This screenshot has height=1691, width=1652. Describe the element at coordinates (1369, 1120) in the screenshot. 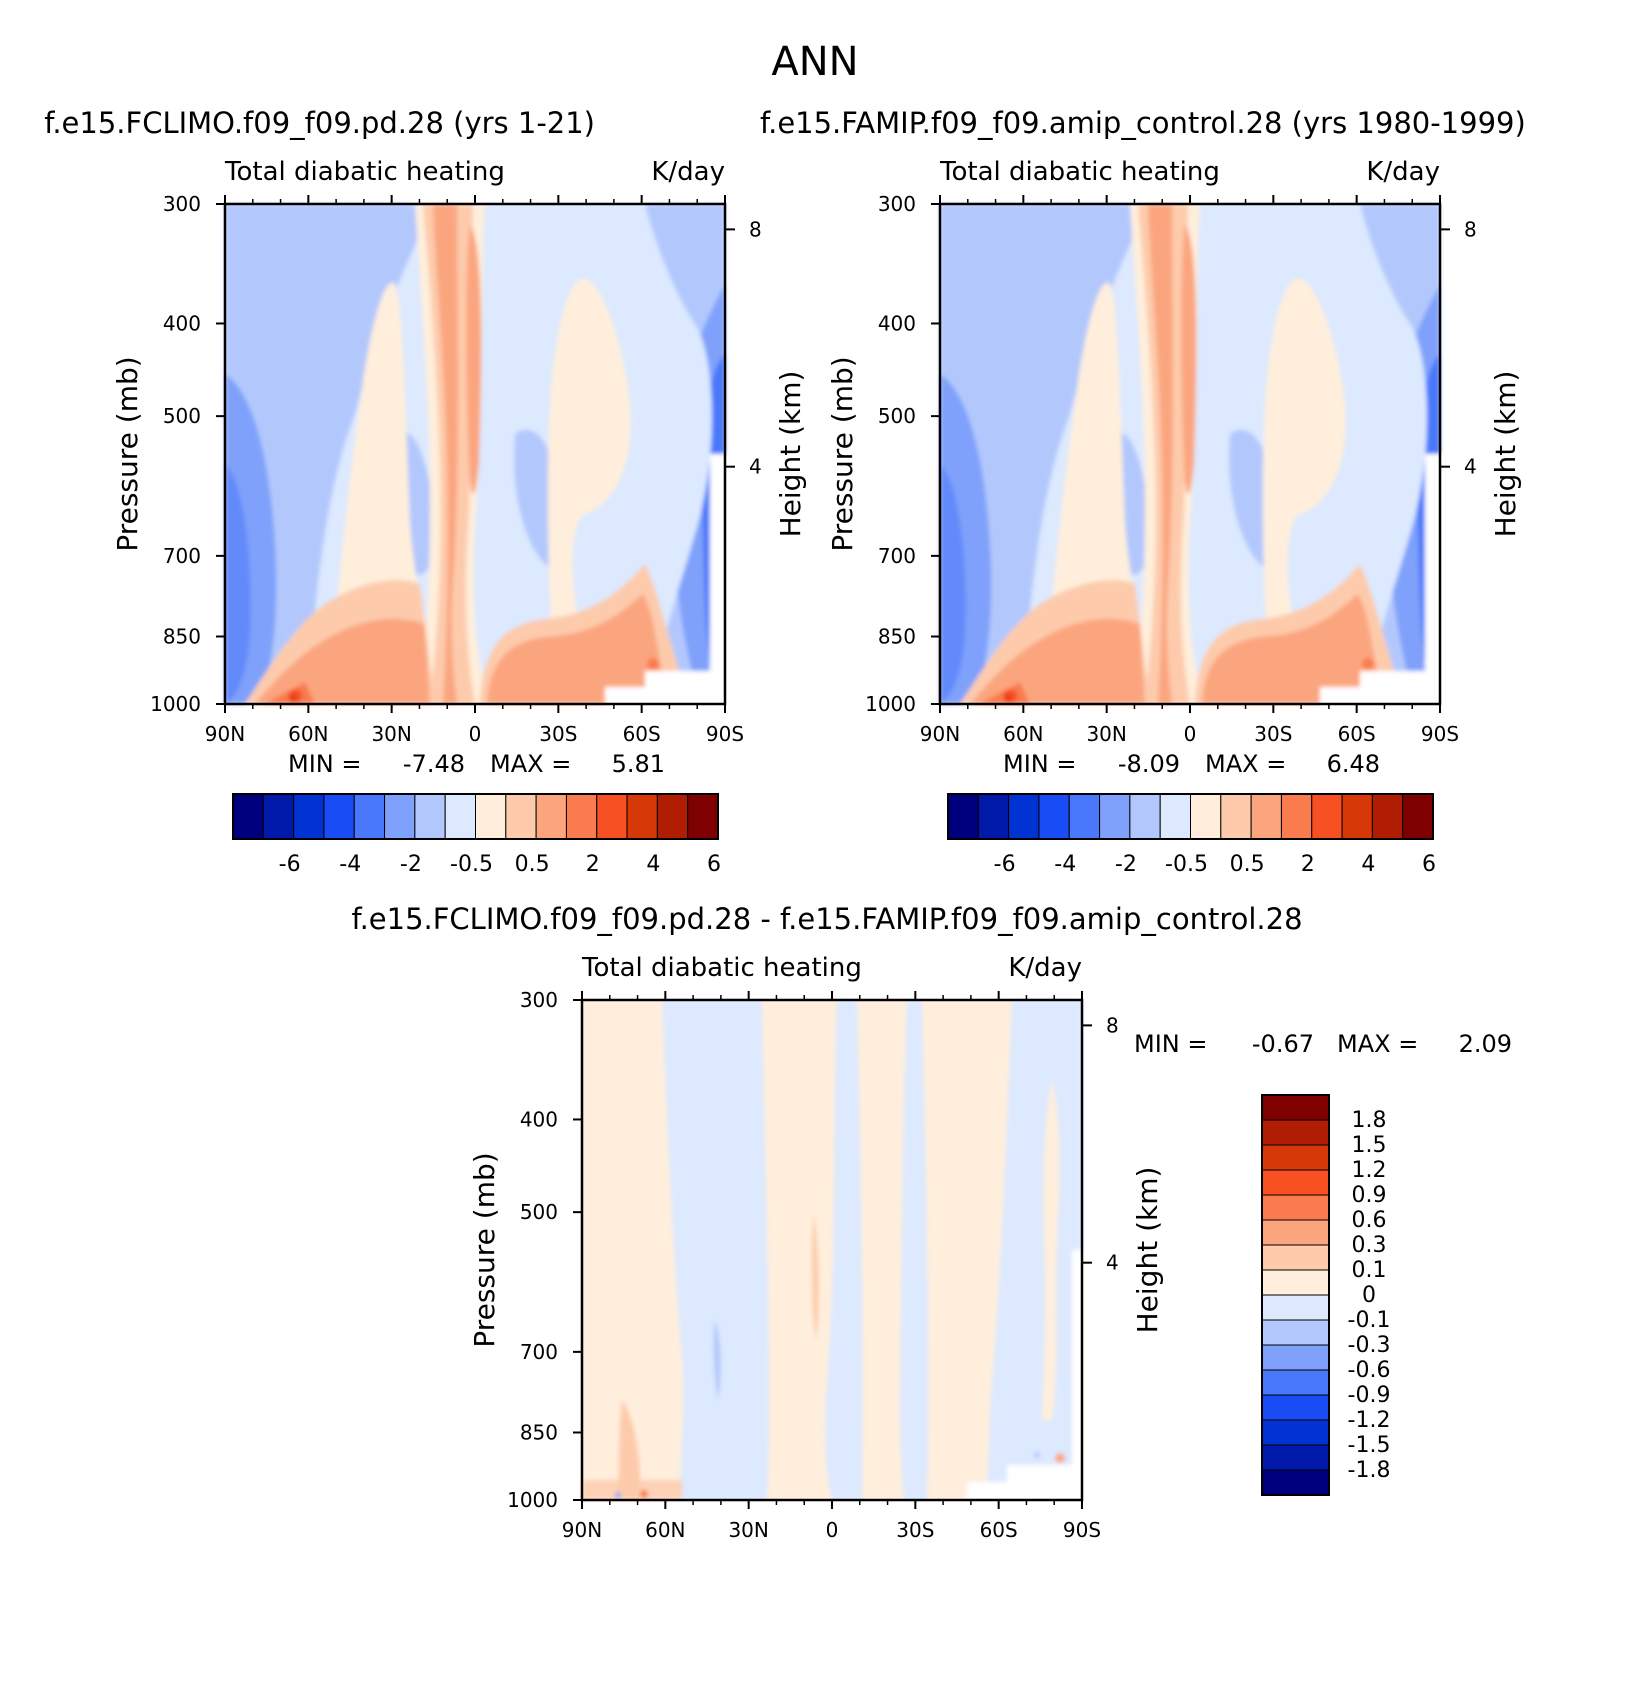

I see `colorbar-label: 1.8` at that location.